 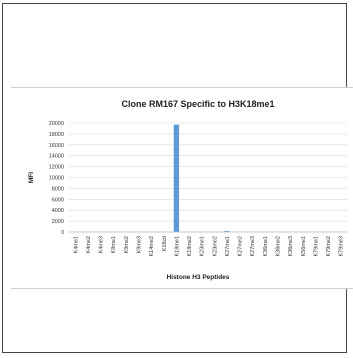 What do you see at coordinates (190, 246) in the screenshot?
I see `x-tick-label: K18me2` at bounding box center [190, 246].